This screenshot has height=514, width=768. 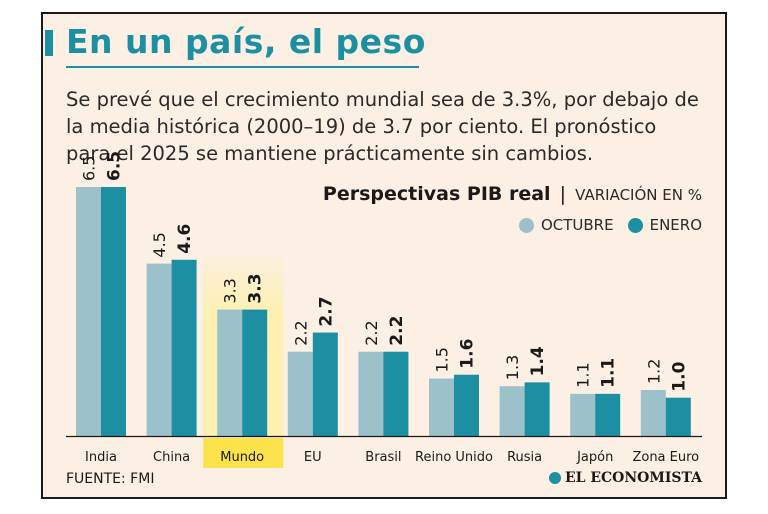 What do you see at coordinates (524, 457) in the screenshot?
I see `category-label-rusia: Rusia` at bounding box center [524, 457].